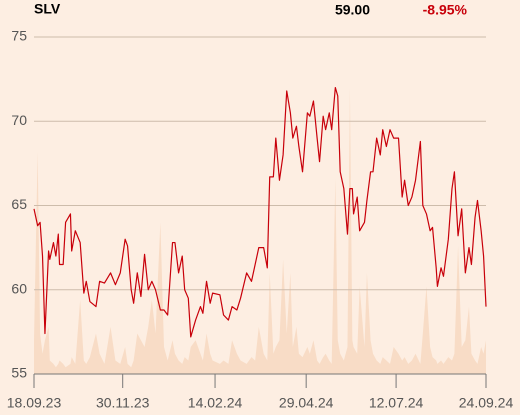 The image size is (520, 415). Describe the element at coordinates (19, 288) in the screenshot. I see `y-tick-label: 60` at that location.